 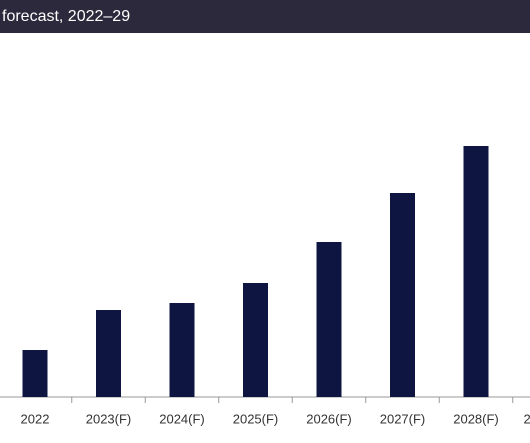 I want to click on x-tick-label: 2025(F), so click(x=256, y=418).